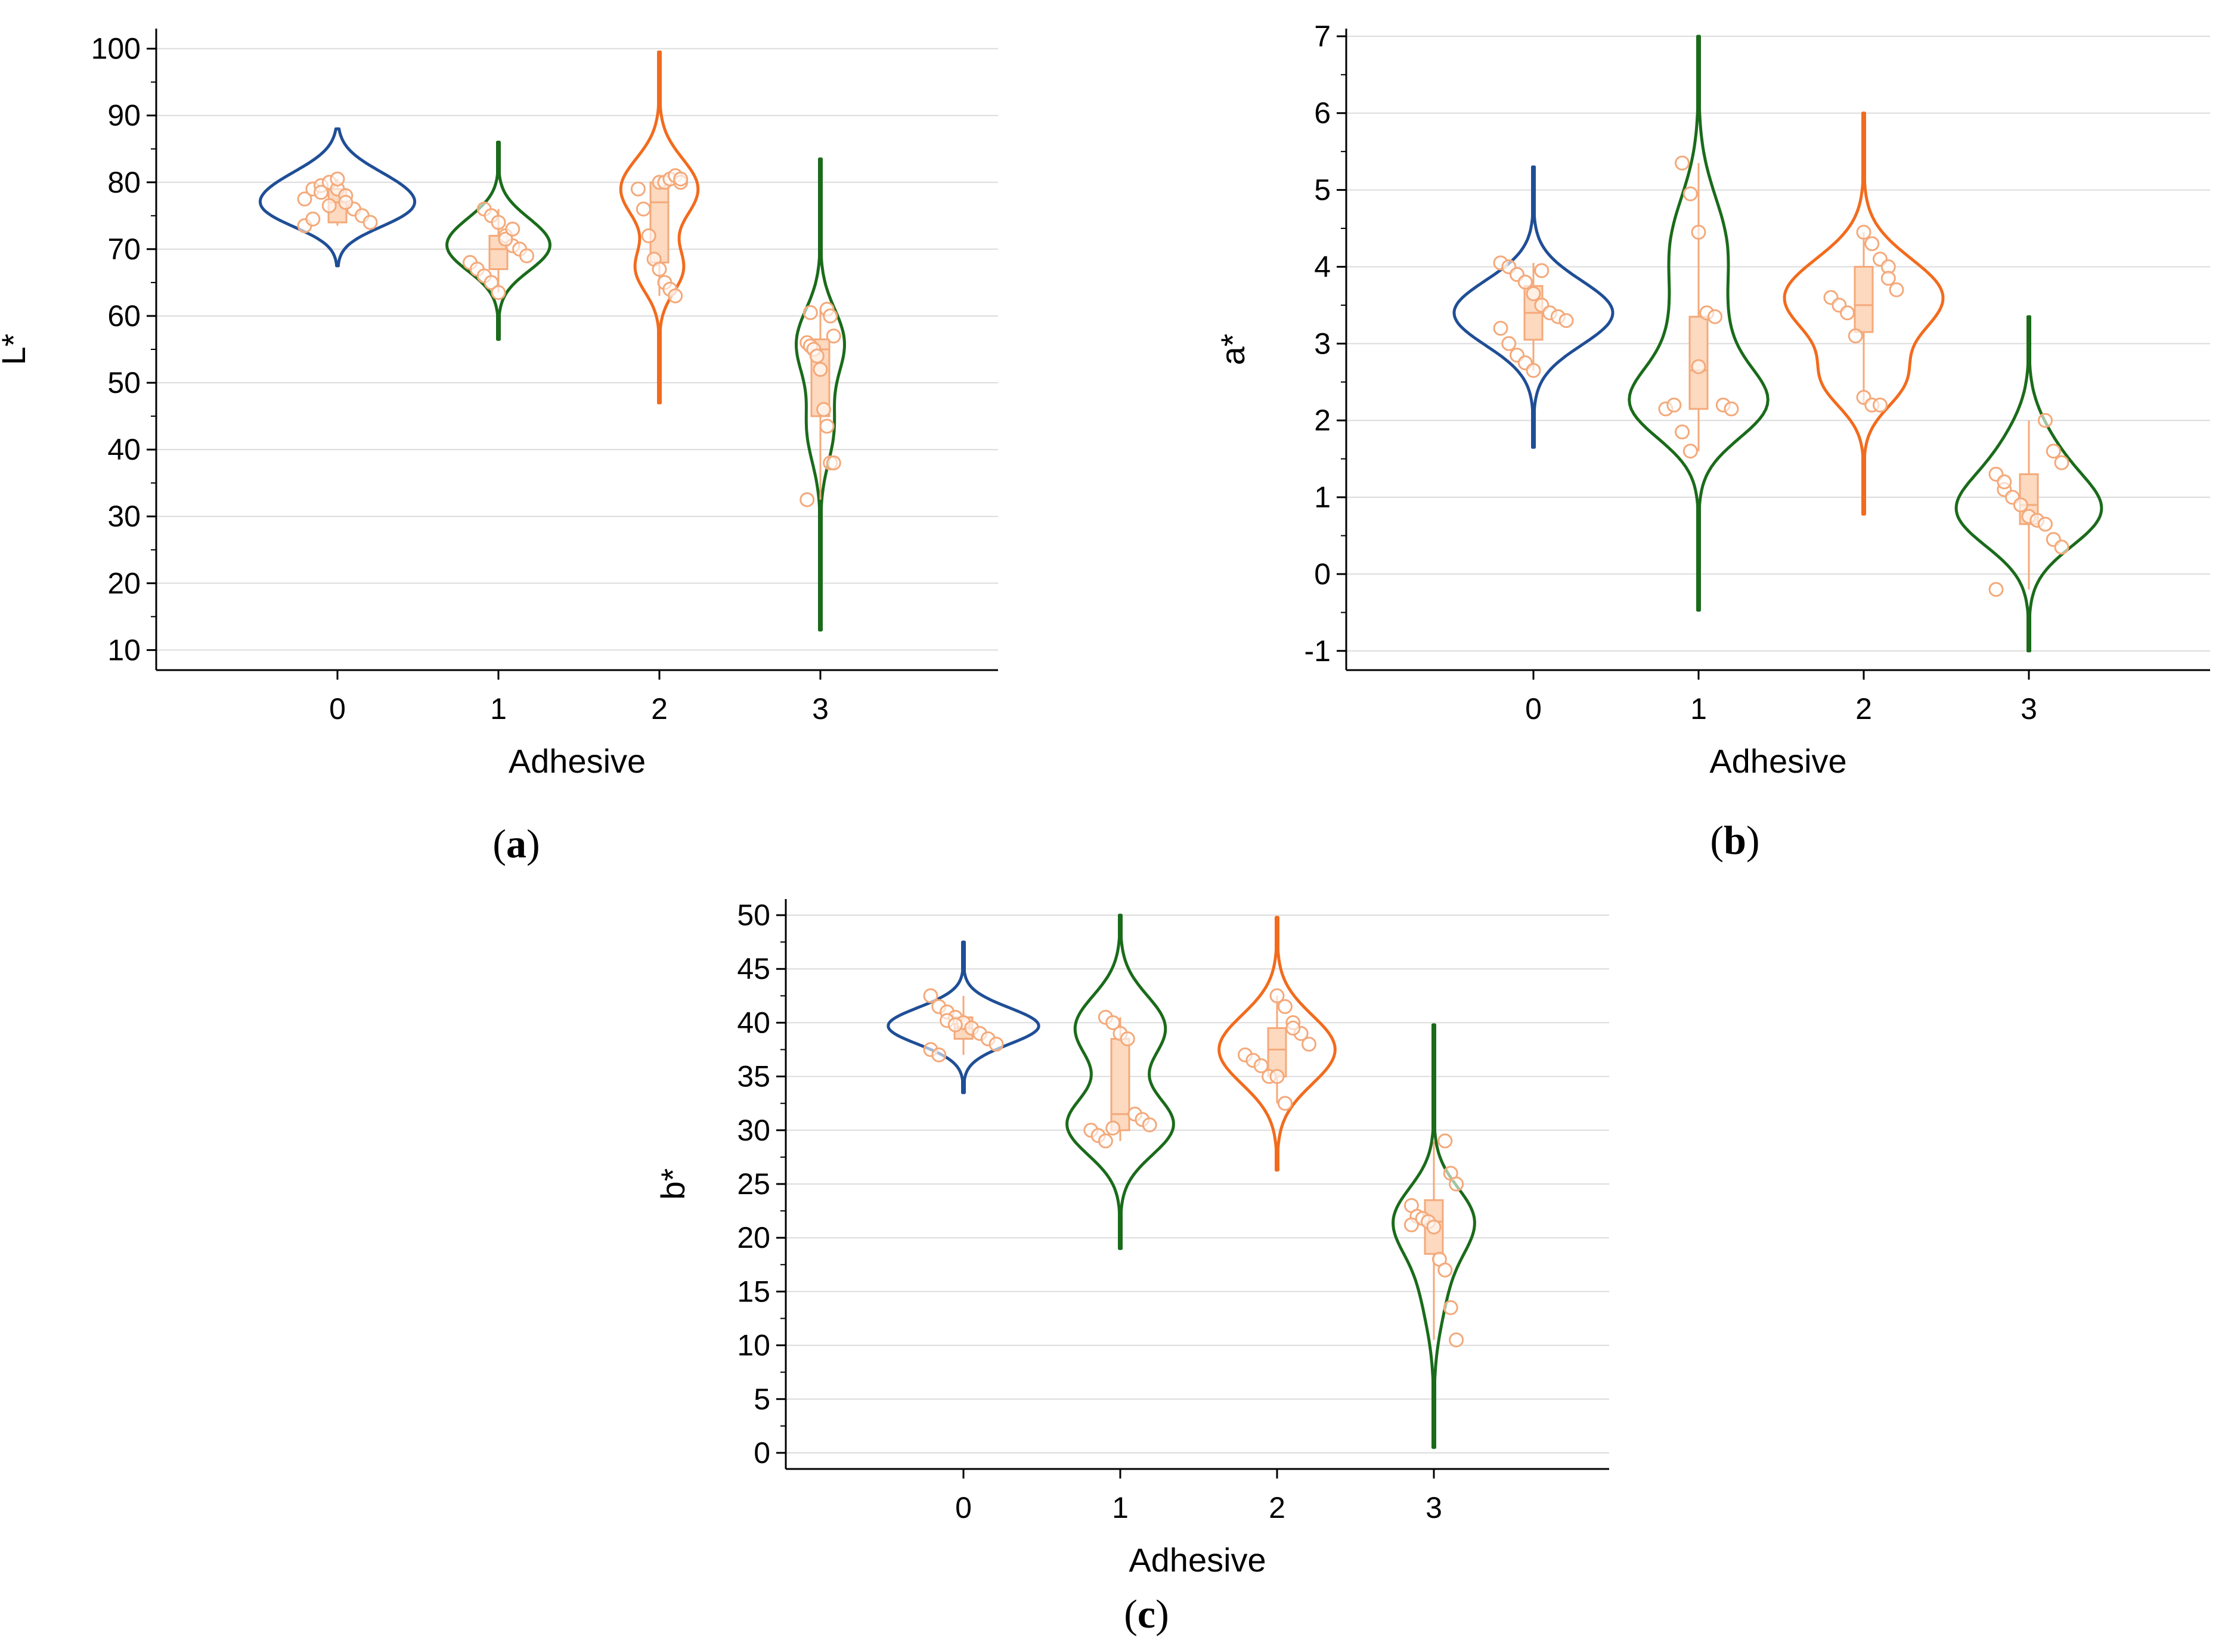 Image resolution: width=2228 pixels, height=1652 pixels. What do you see at coordinates (753, 1345) in the screenshot?
I see `y-tick-label: 10` at bounding box center [753, 1345].